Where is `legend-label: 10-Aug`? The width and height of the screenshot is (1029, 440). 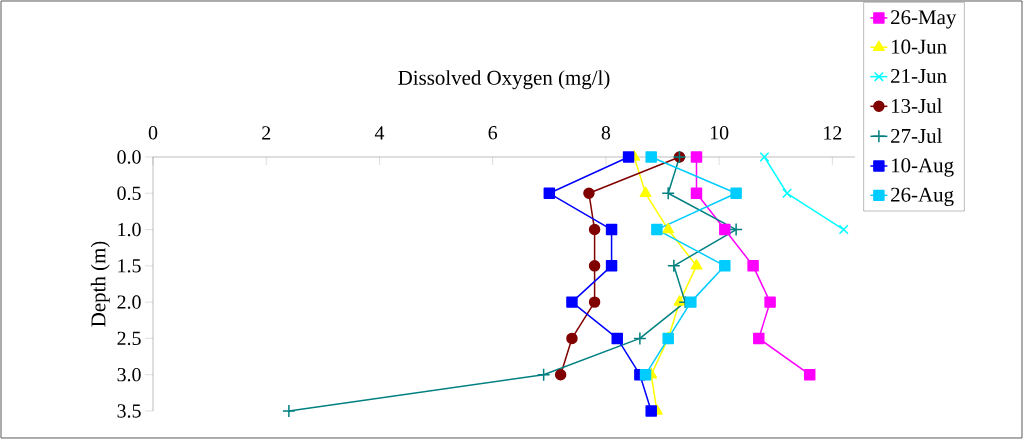 legend-label: 10-Aug is located at coordinates (922, 167).